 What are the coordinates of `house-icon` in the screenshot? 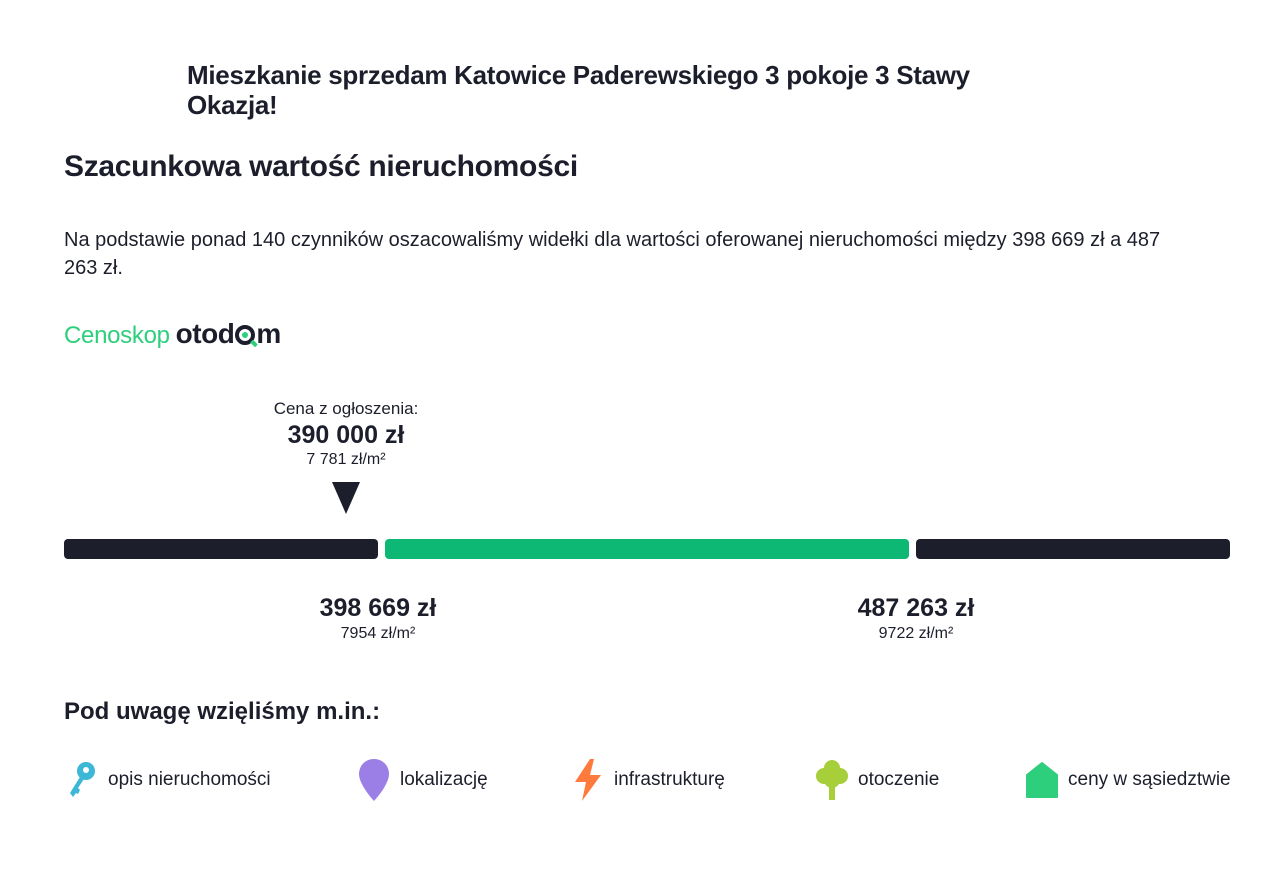 It's located at (1042, 780).